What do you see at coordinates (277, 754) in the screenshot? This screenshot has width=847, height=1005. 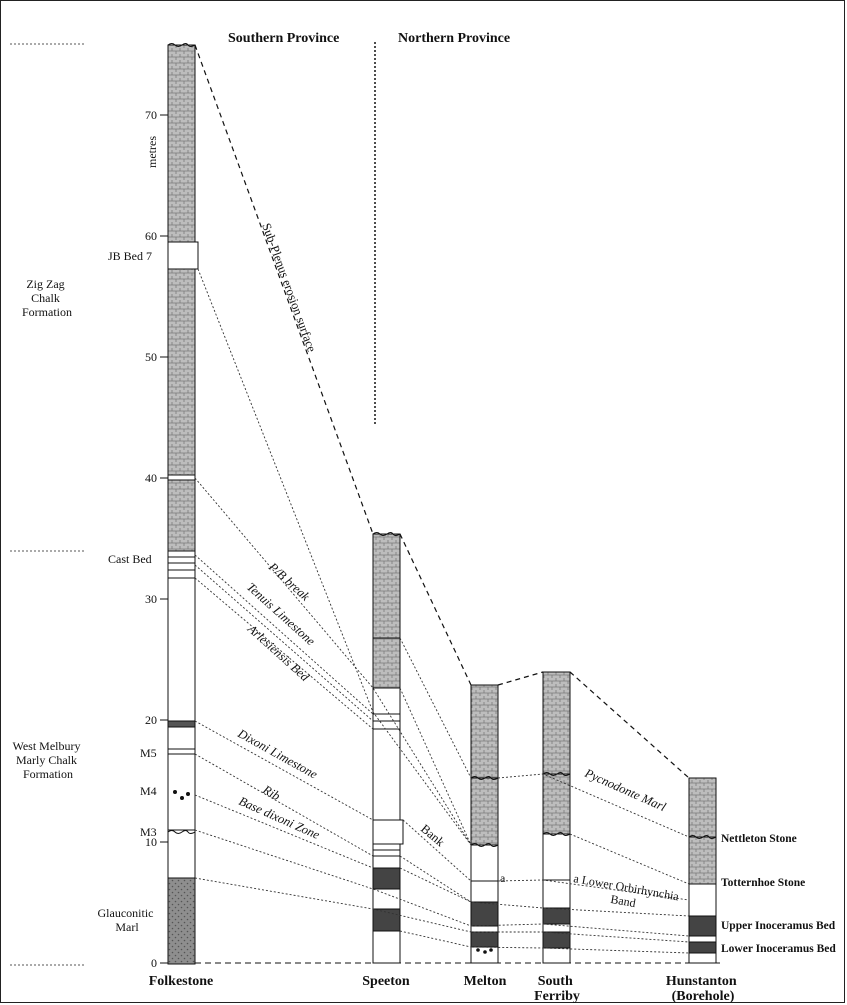 I see `label-dixoni-limestone: Dixoni Limestone` at bounding box center [277, 754].